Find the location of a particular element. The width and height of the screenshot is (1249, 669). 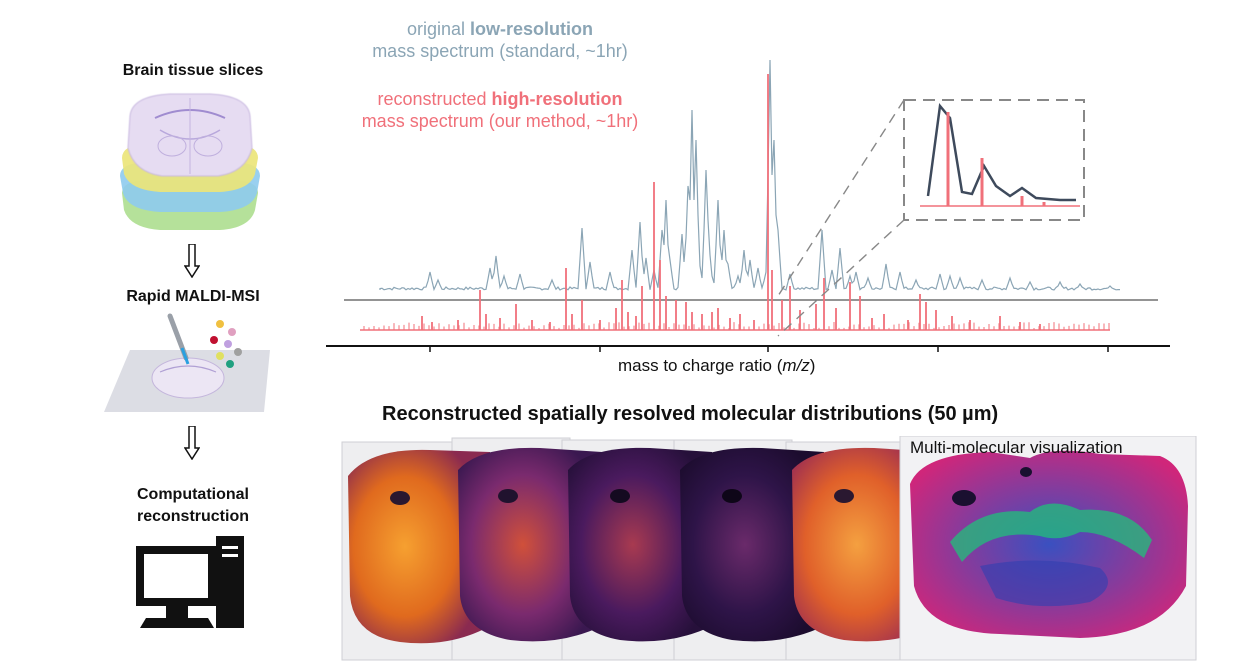

x-axis-label: mass to charge ratio (m/z) is located at coordinates (716, 366).